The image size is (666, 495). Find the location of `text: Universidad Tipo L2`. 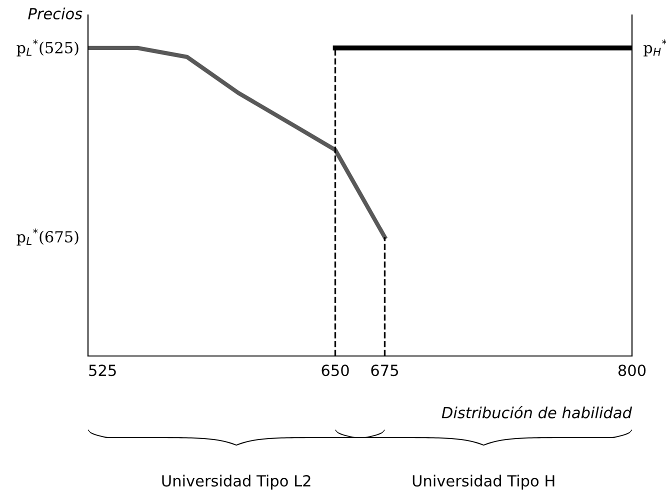

text: Universidad Tipo L2 is located at coordinates (236, 482).